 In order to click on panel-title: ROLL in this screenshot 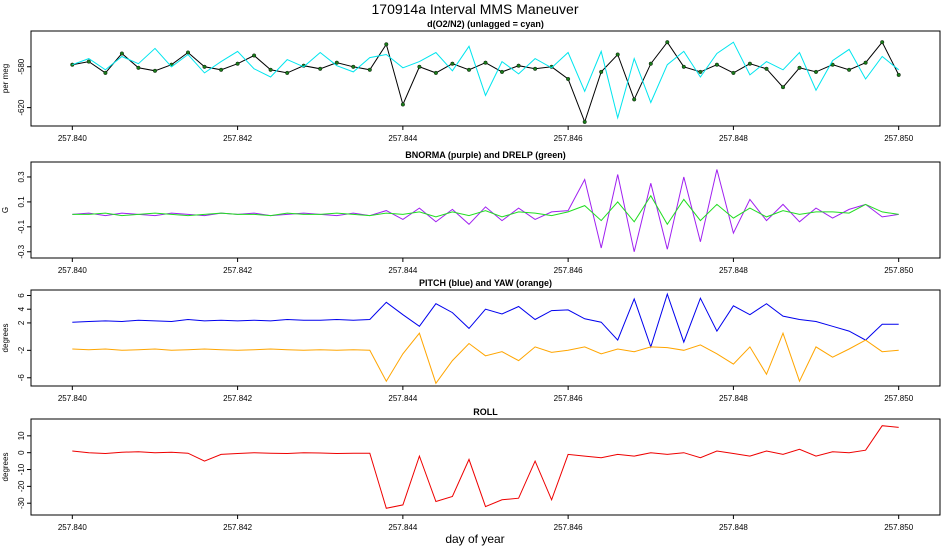, I will do `click(485, 412)`.